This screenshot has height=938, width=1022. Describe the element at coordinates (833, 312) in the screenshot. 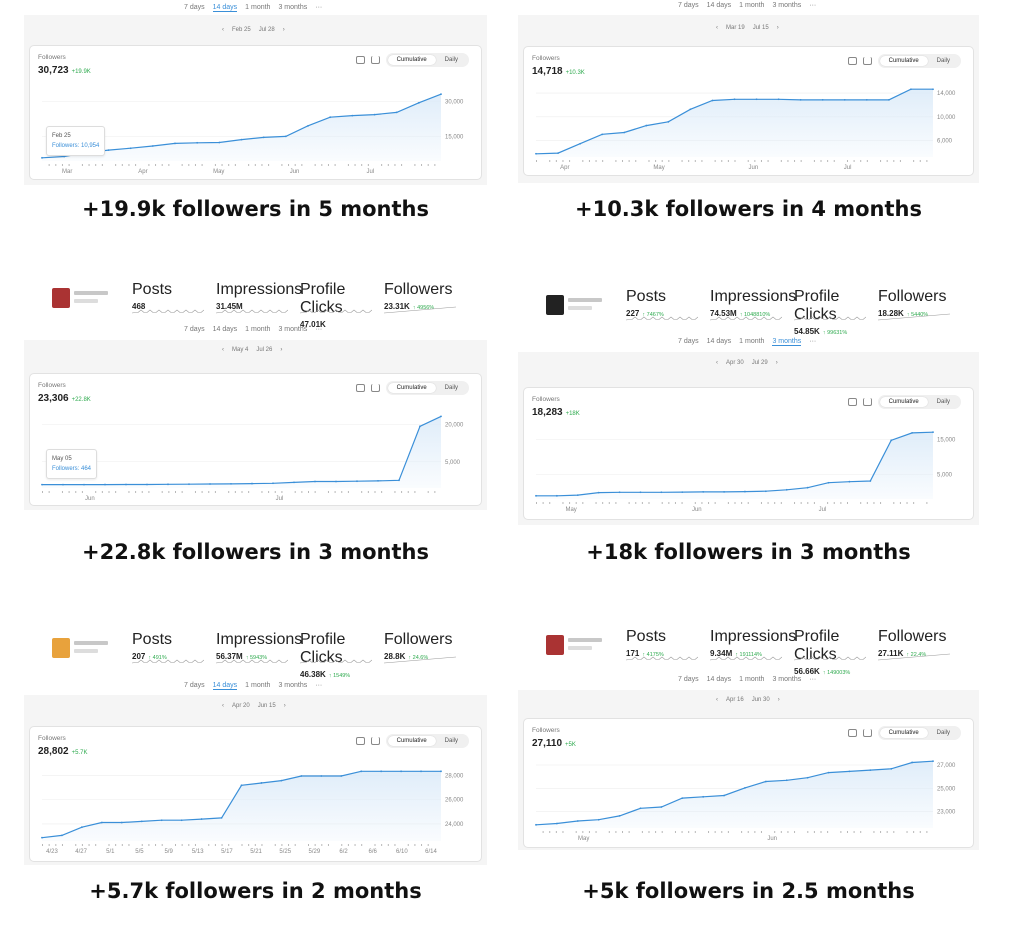

I see `stat-profile-clicks: Profile Clicks 54.85K ↑ 99631%` at that location.